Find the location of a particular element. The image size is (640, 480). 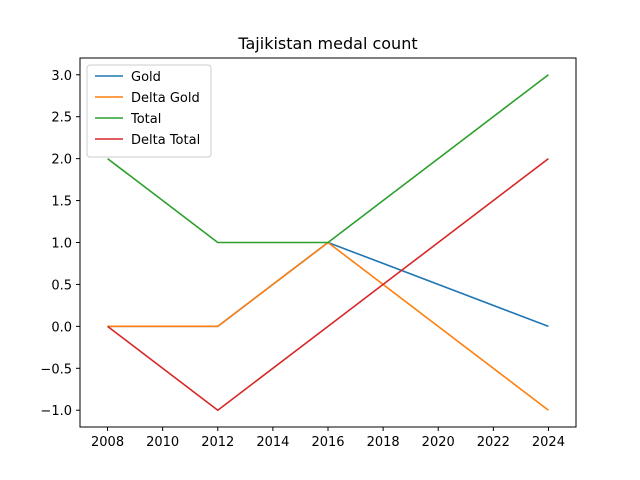

y-tick-label: 0.5 is located at coordinates (61, 285).